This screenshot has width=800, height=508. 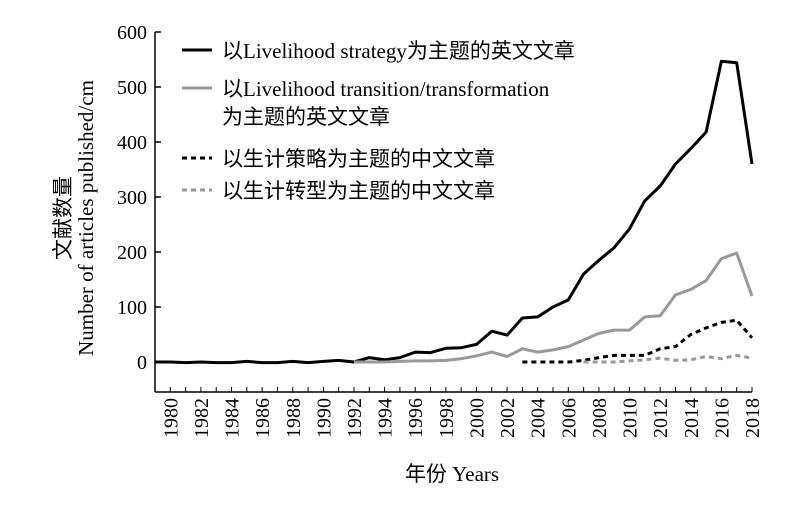 What do you see at coordinates (132, 143) in the screenshot?
I see `y-tick-label: 400` at bounding box center [132, 143].